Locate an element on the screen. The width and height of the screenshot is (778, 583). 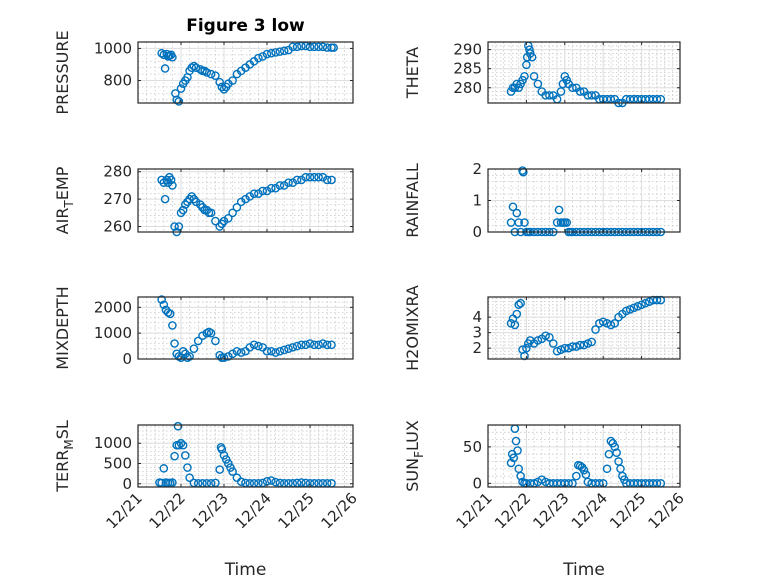
x-tick-label: 12/26 is located at coordinates (339, 510).